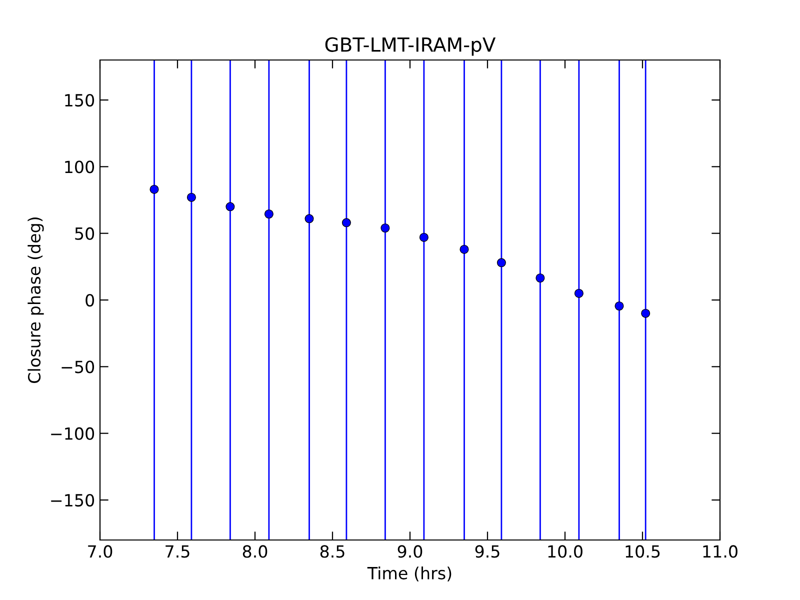  Describe the element at coordinates (255, 551) in the screenshot. I see `x-tick-label: 8.0` at that location.